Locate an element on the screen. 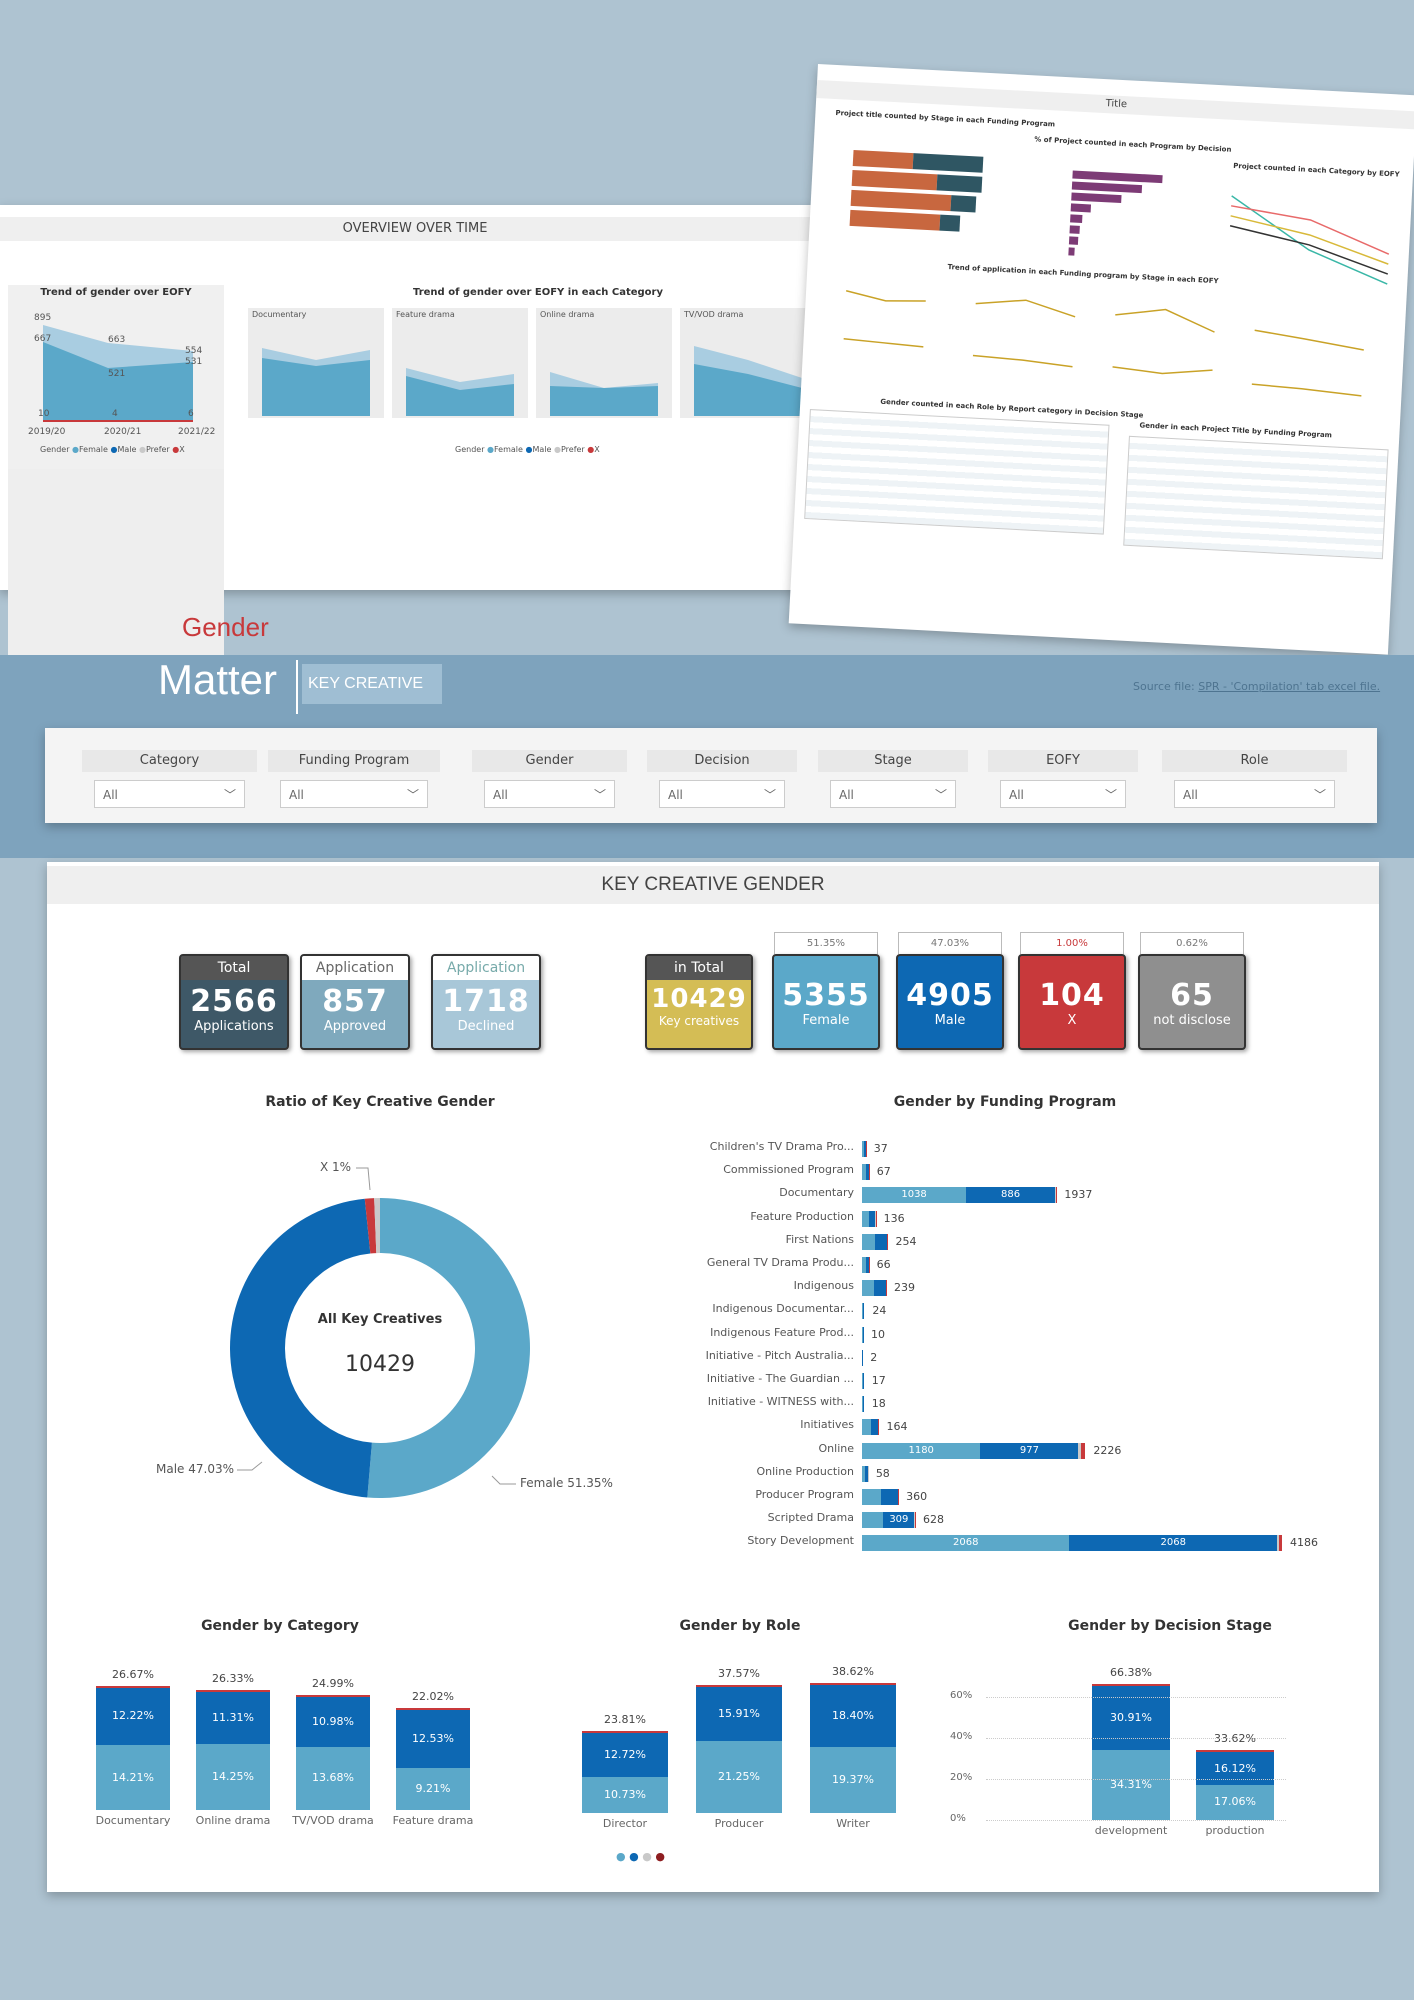 This screenshot has width=1414, height=2000. cat-legend: Gender ●Female ●Male ●Prefer ●X is located at coordinates (527, 449).